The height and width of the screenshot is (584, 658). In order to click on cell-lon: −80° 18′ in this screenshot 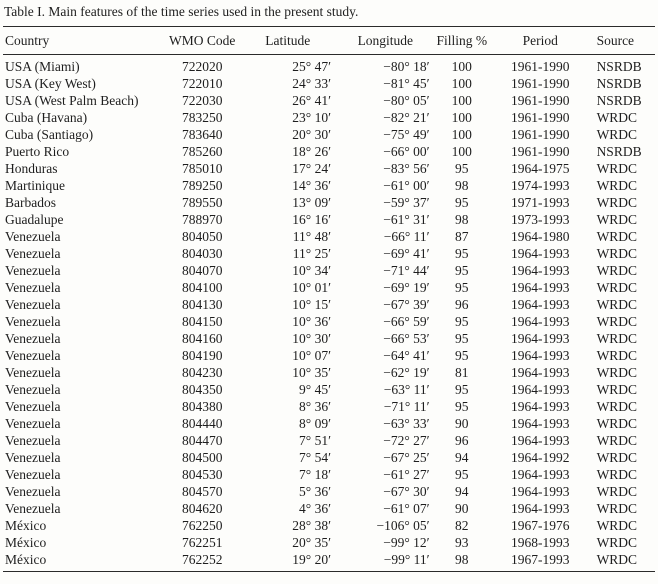, I will do `click(406, 66)`.